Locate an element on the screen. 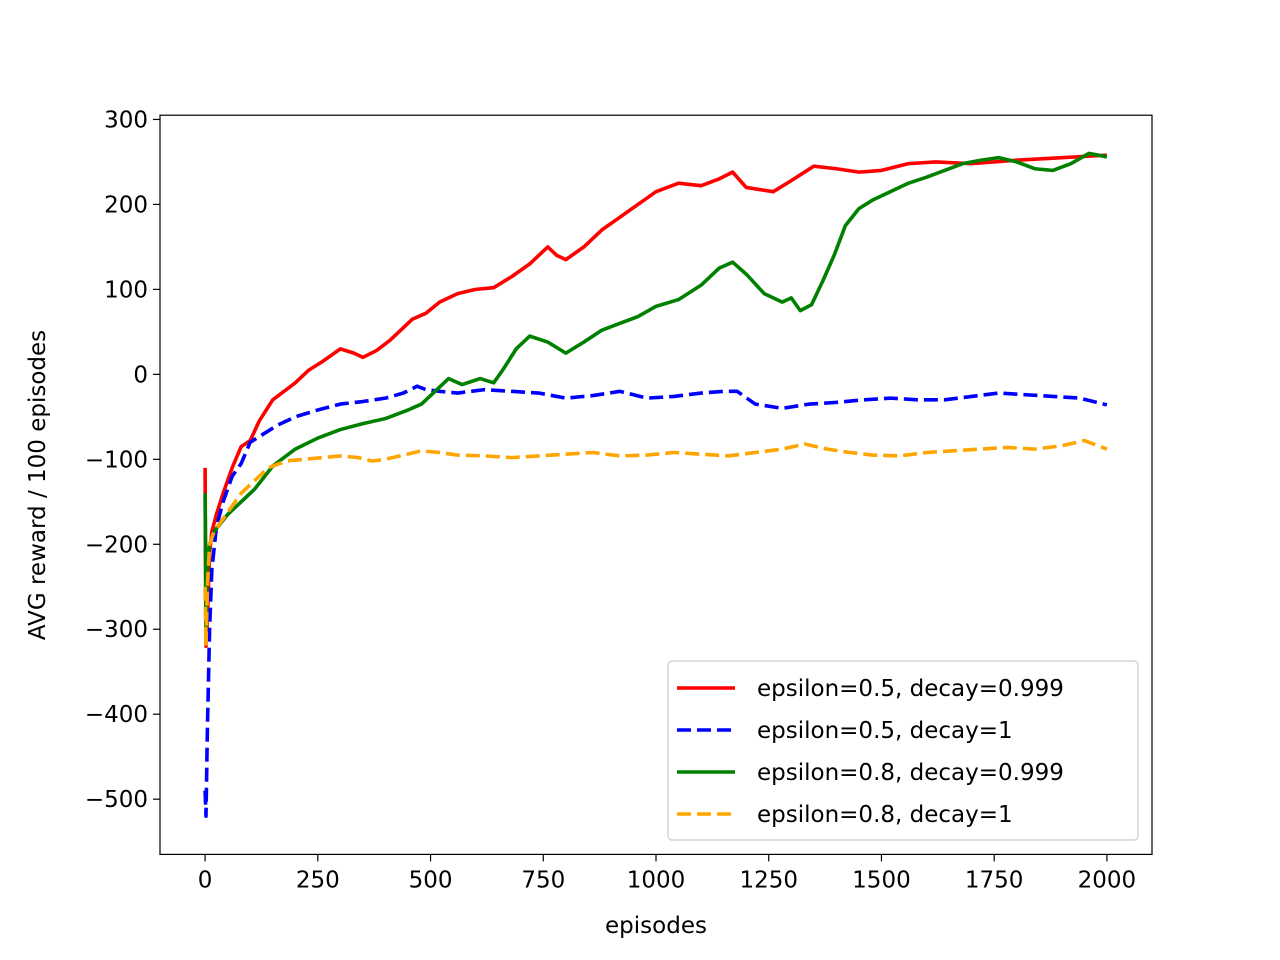 Image resolution: width=1280 pixels, height=960 pixels. y-tick-label: −300 is located at coordinates (116, 630).